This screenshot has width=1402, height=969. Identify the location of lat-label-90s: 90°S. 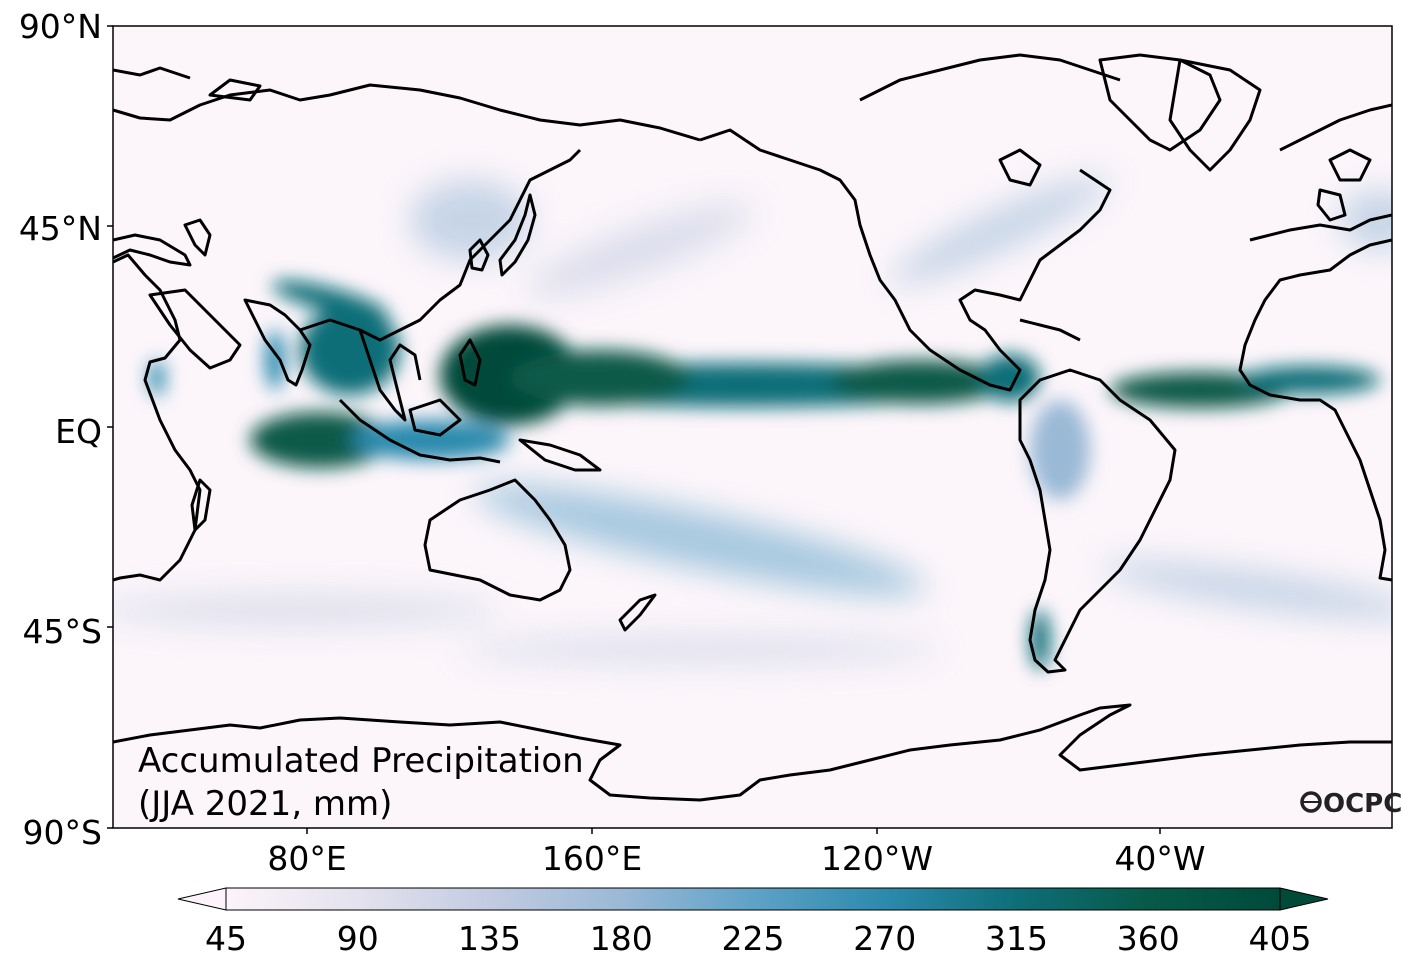
(62, 832).